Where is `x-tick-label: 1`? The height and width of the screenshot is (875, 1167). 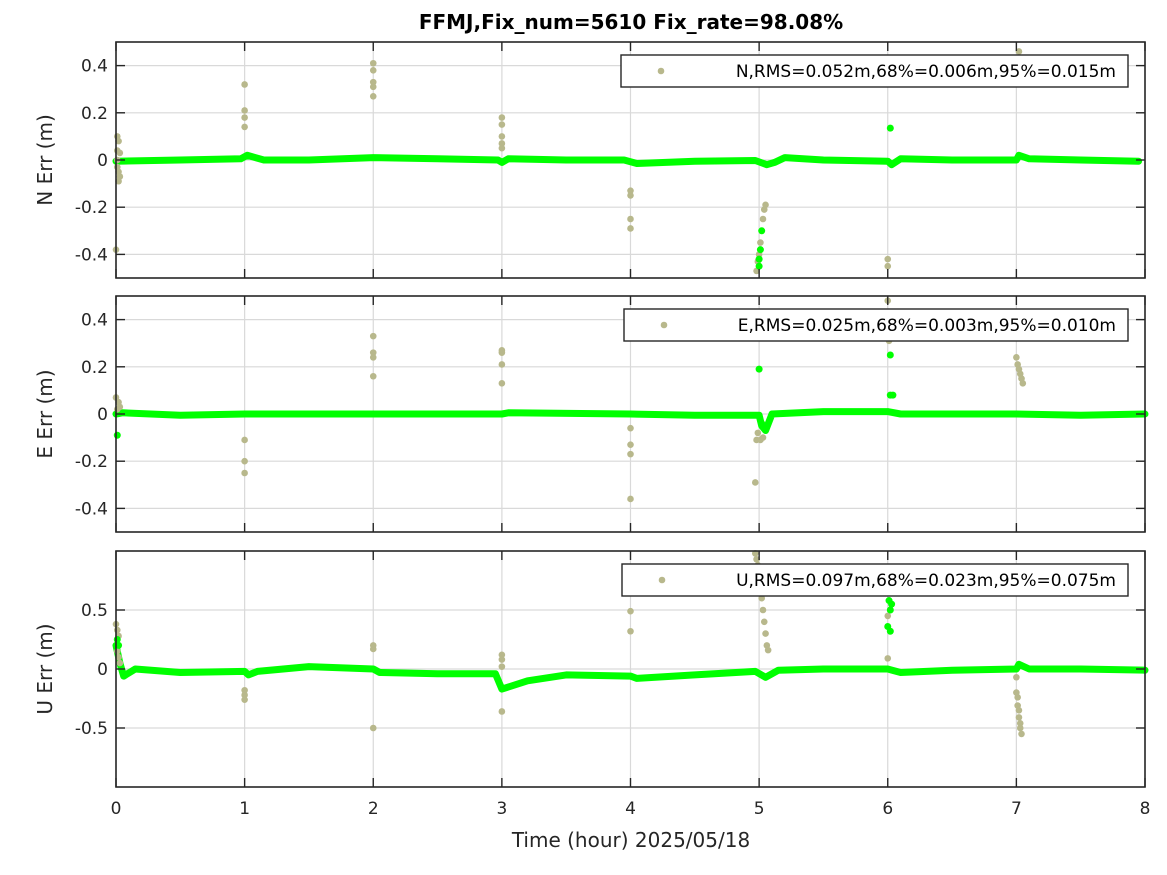 x-tick-label: 1 is located at coordinates (244, 809).